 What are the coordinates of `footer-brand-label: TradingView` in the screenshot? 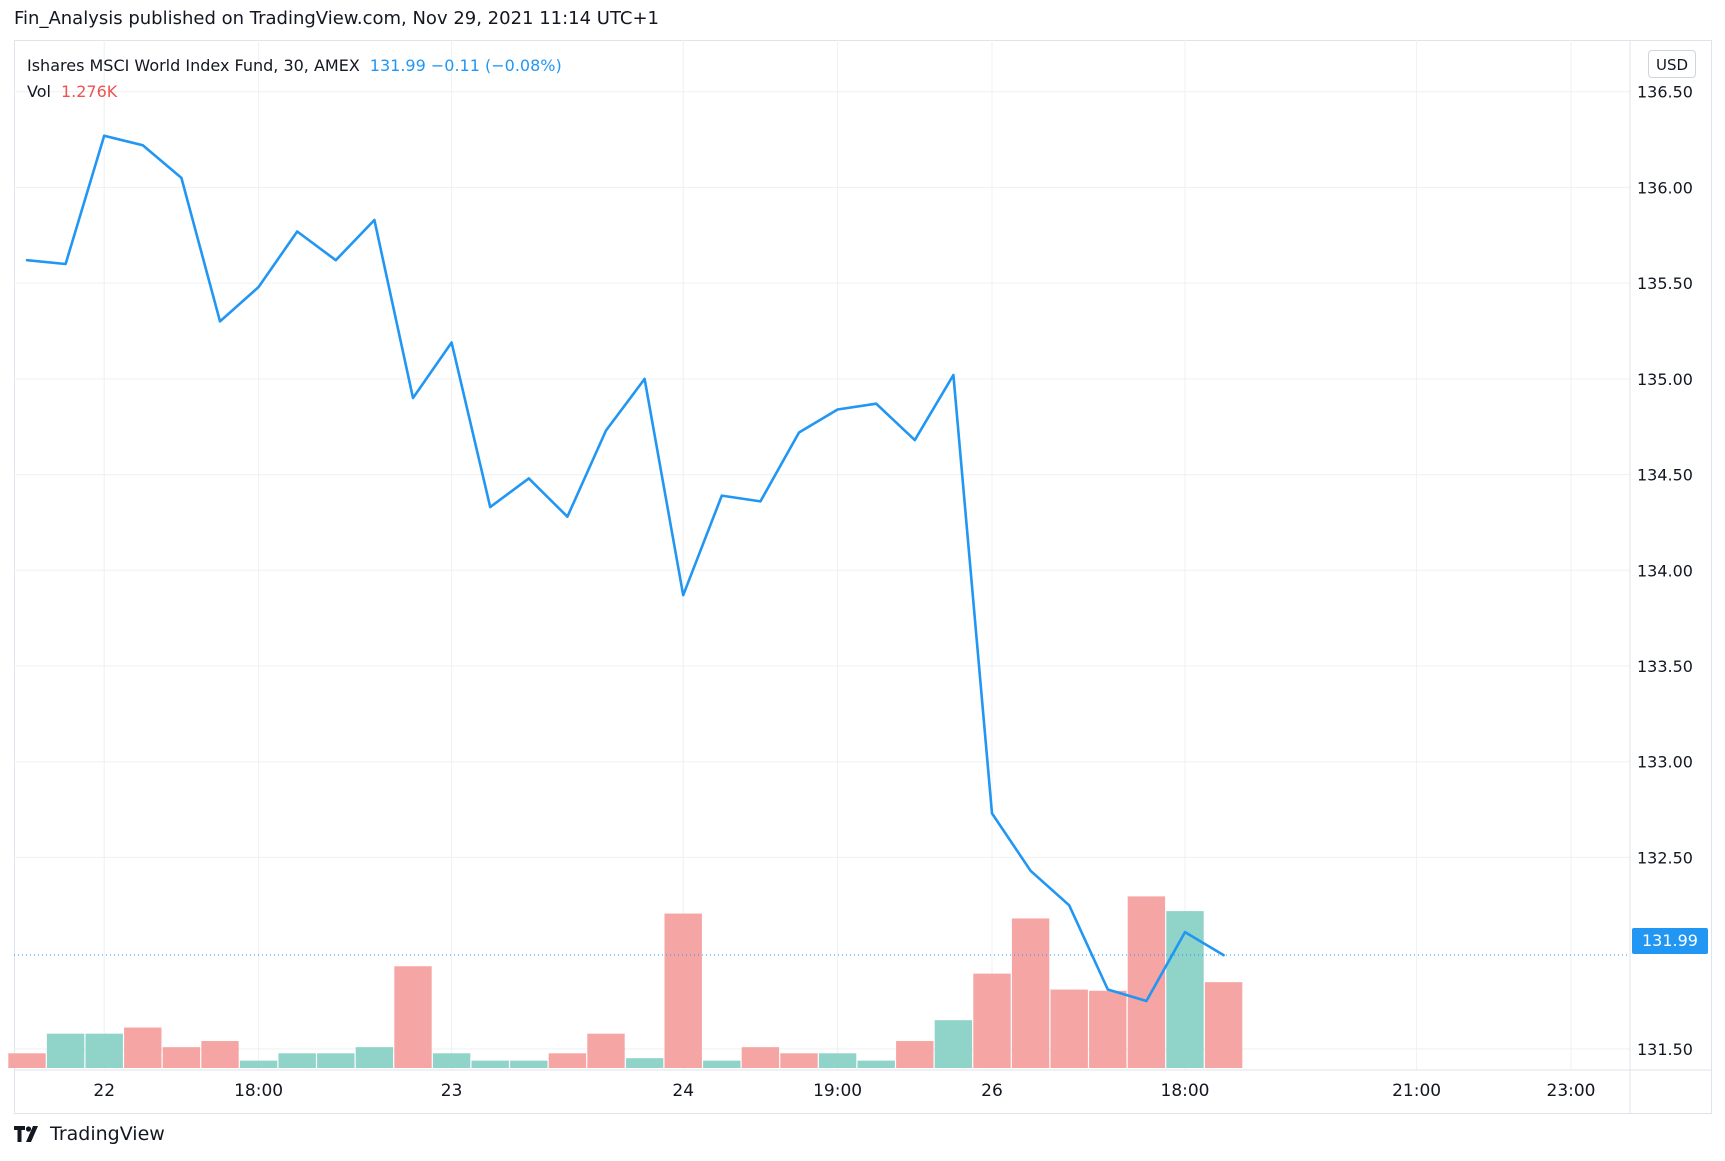 It's located at (107, 1134).